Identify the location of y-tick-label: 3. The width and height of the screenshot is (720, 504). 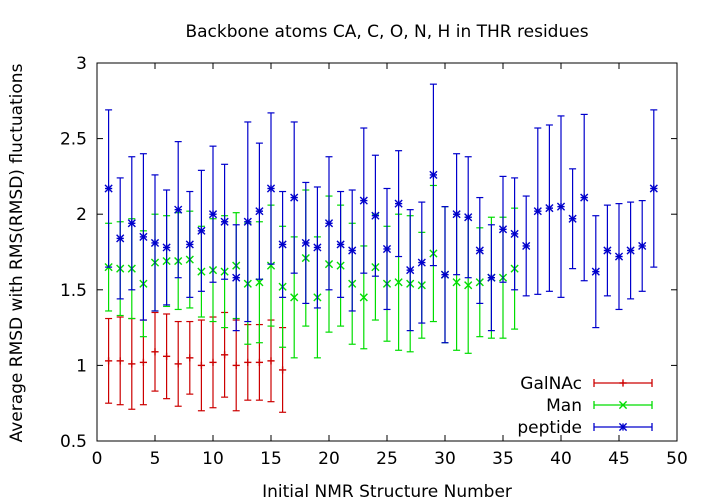
(81, 64).